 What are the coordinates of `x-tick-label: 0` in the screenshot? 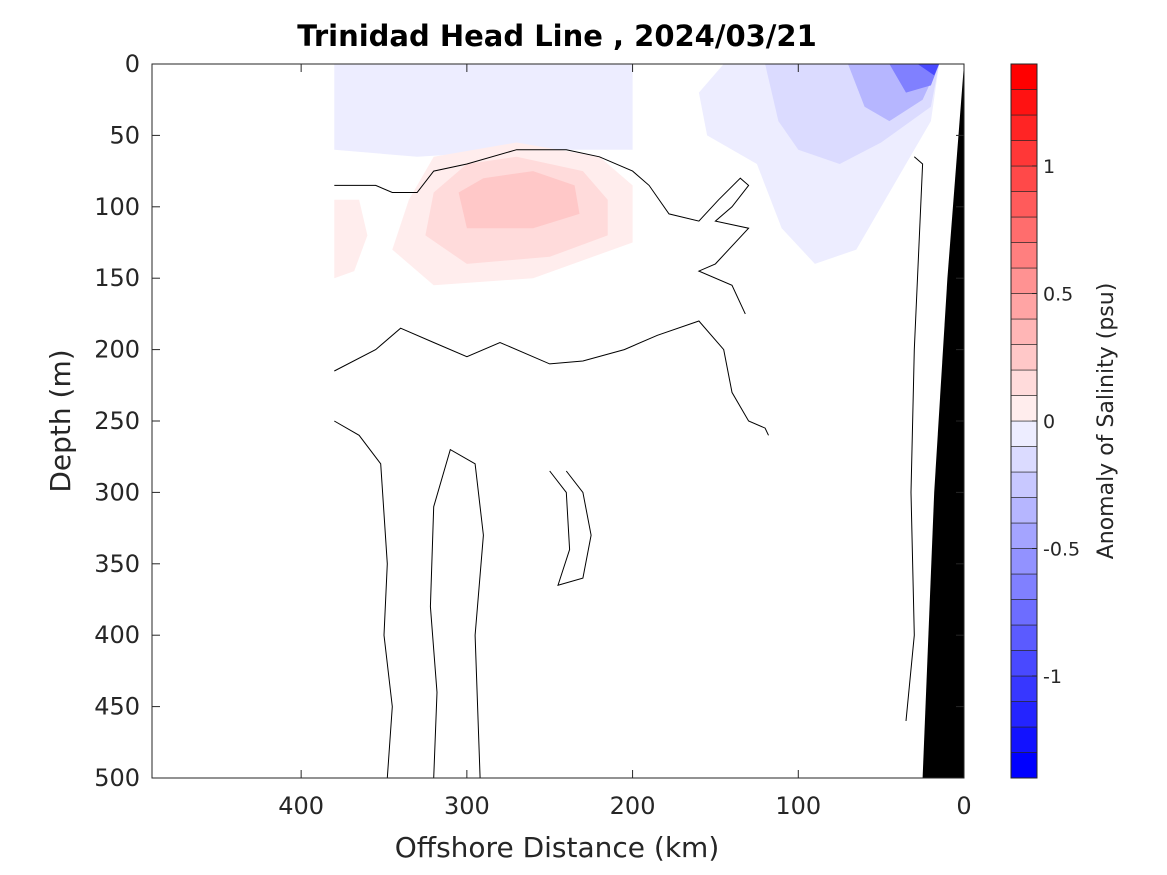 It's located at (963, 806).